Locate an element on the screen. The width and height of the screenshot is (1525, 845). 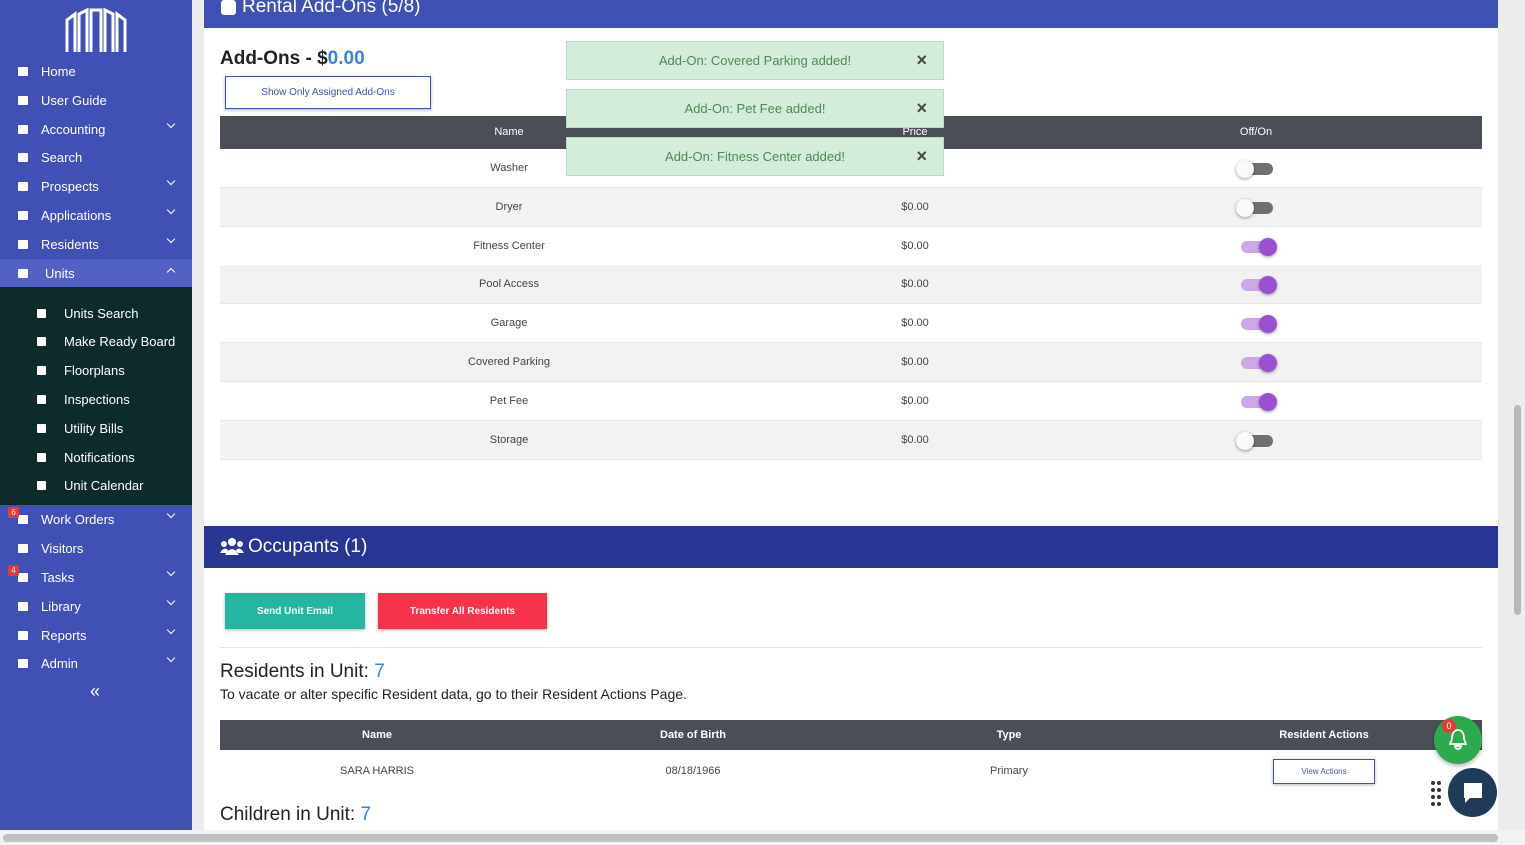
subnav-item: Notifications is located at coordinates (96, 457).